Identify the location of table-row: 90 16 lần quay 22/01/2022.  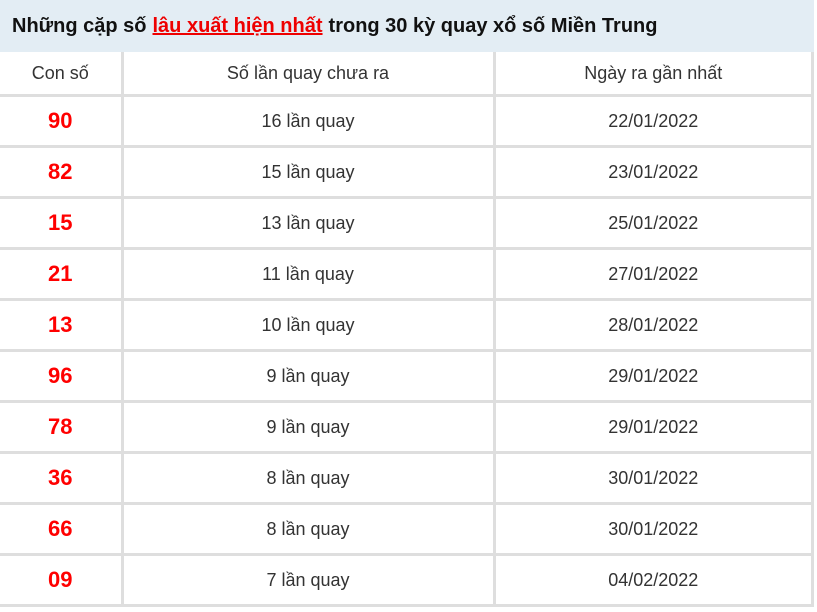
(407, 121).